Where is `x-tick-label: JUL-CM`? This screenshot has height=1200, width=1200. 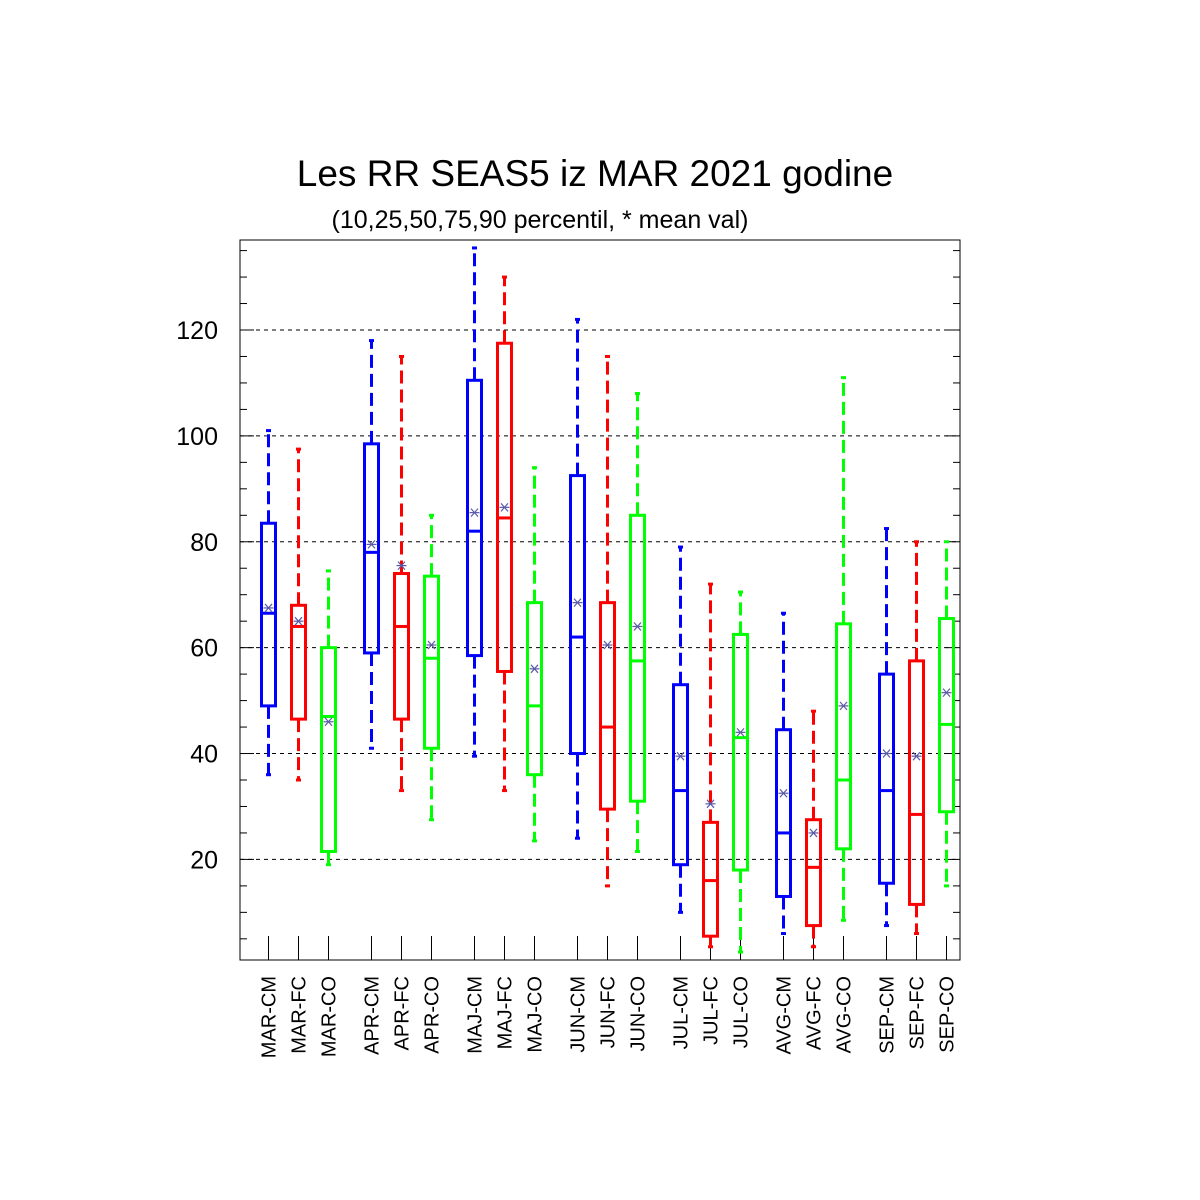
x-tick-label: JUL-CM is located at coordinates (682, 1012).